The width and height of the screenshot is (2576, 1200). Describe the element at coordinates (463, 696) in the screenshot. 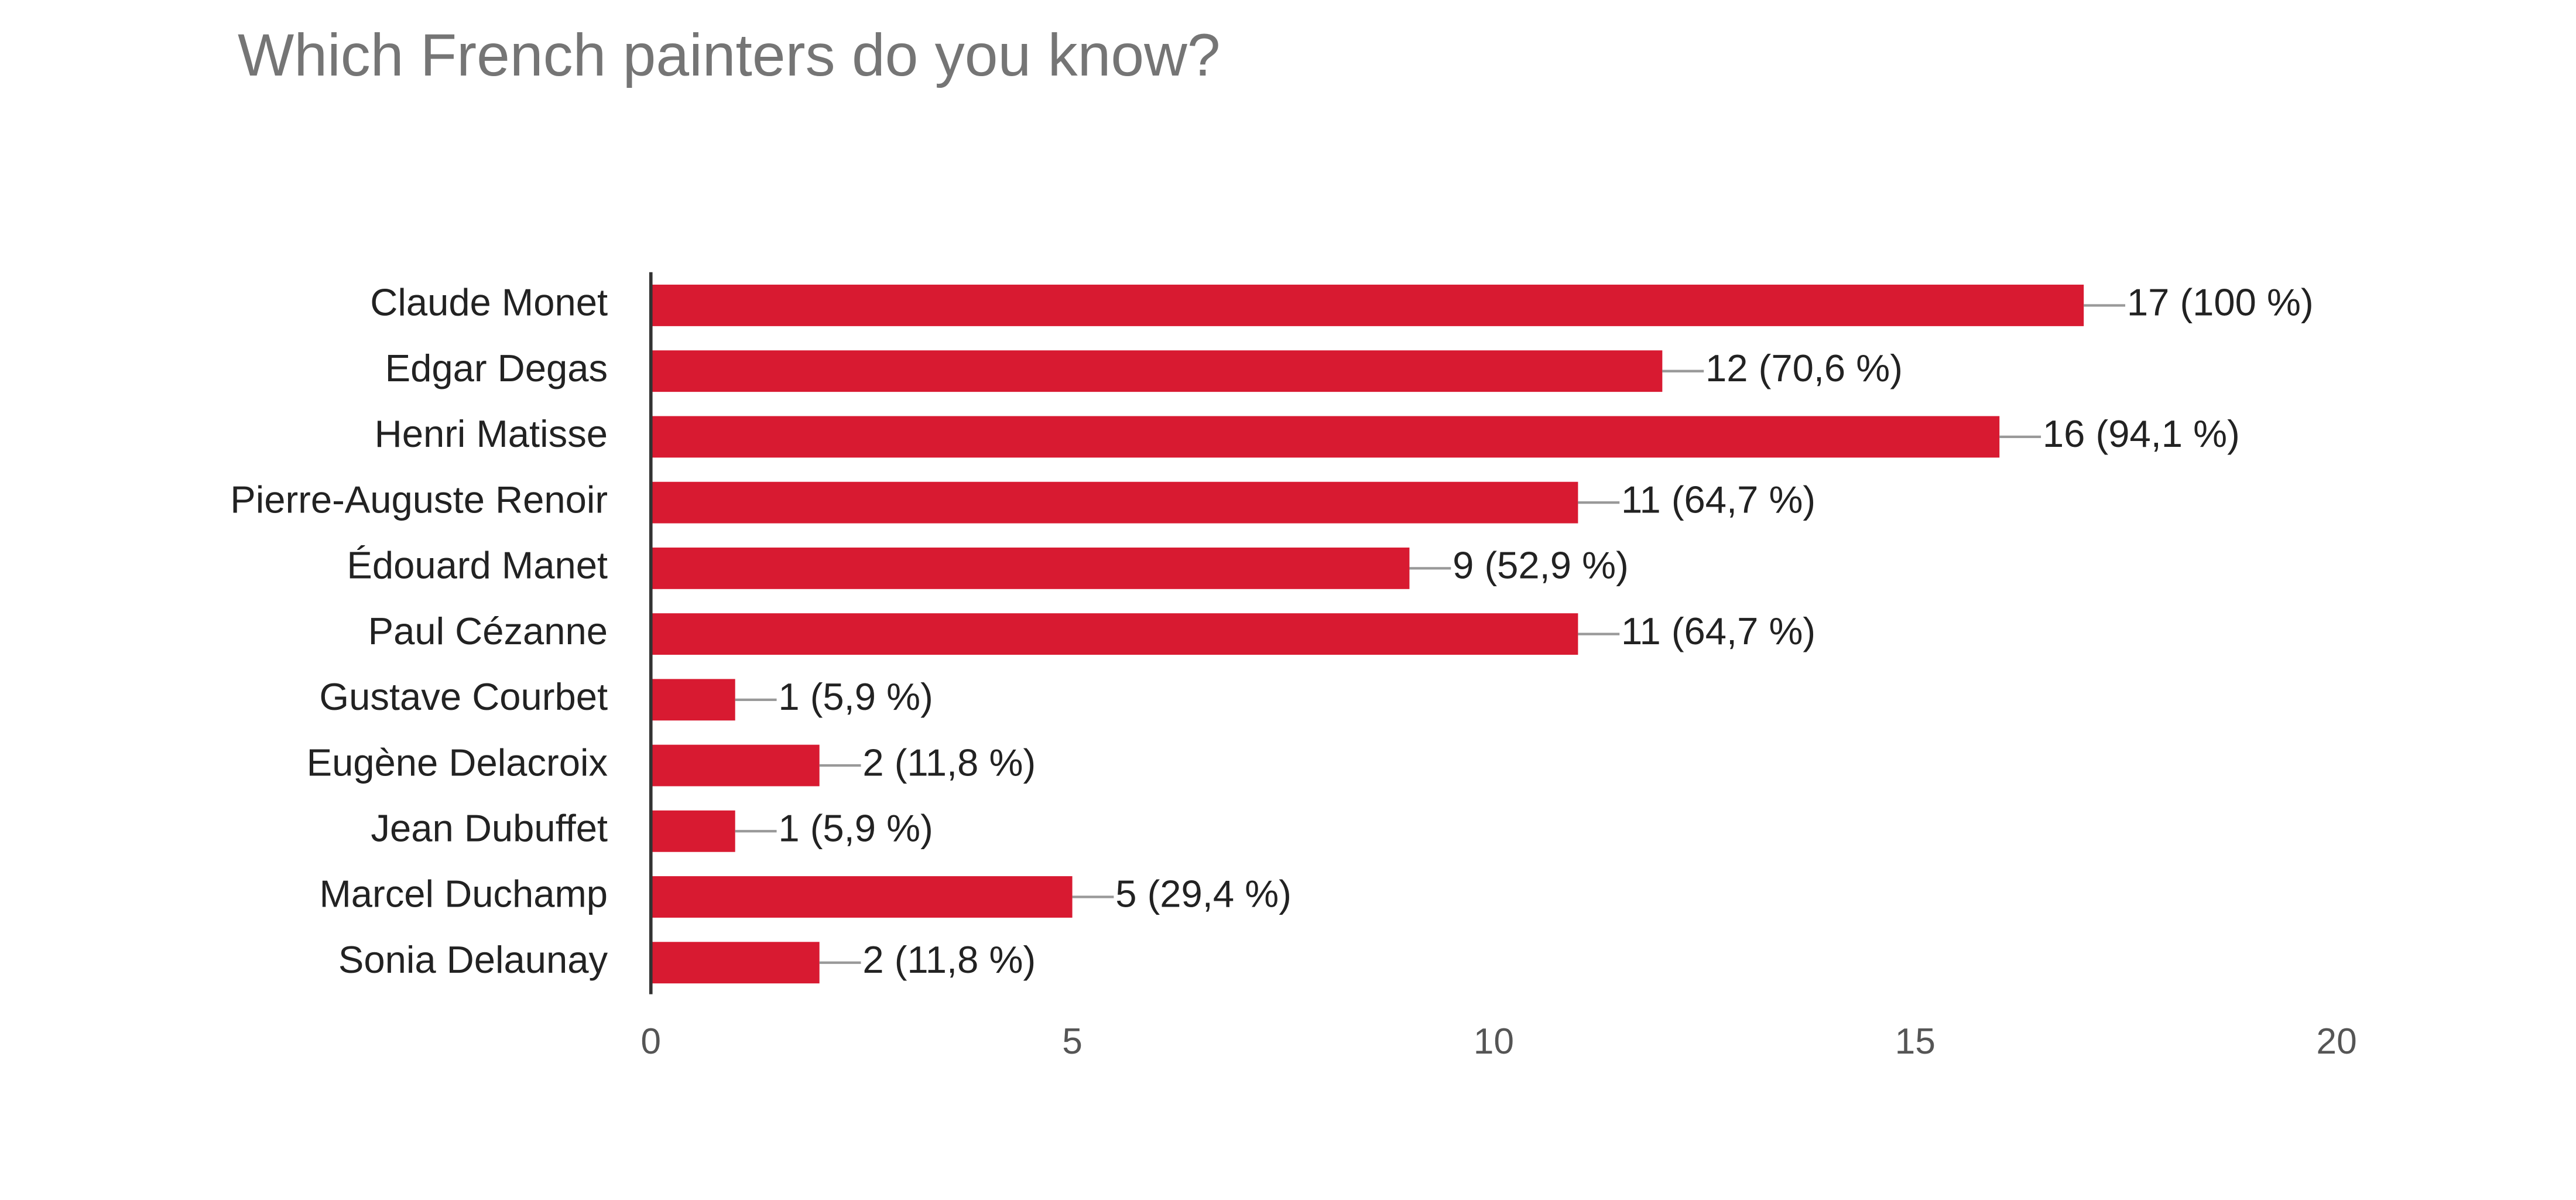

I see `y-tick-label: Gustave Courbet` at that location.